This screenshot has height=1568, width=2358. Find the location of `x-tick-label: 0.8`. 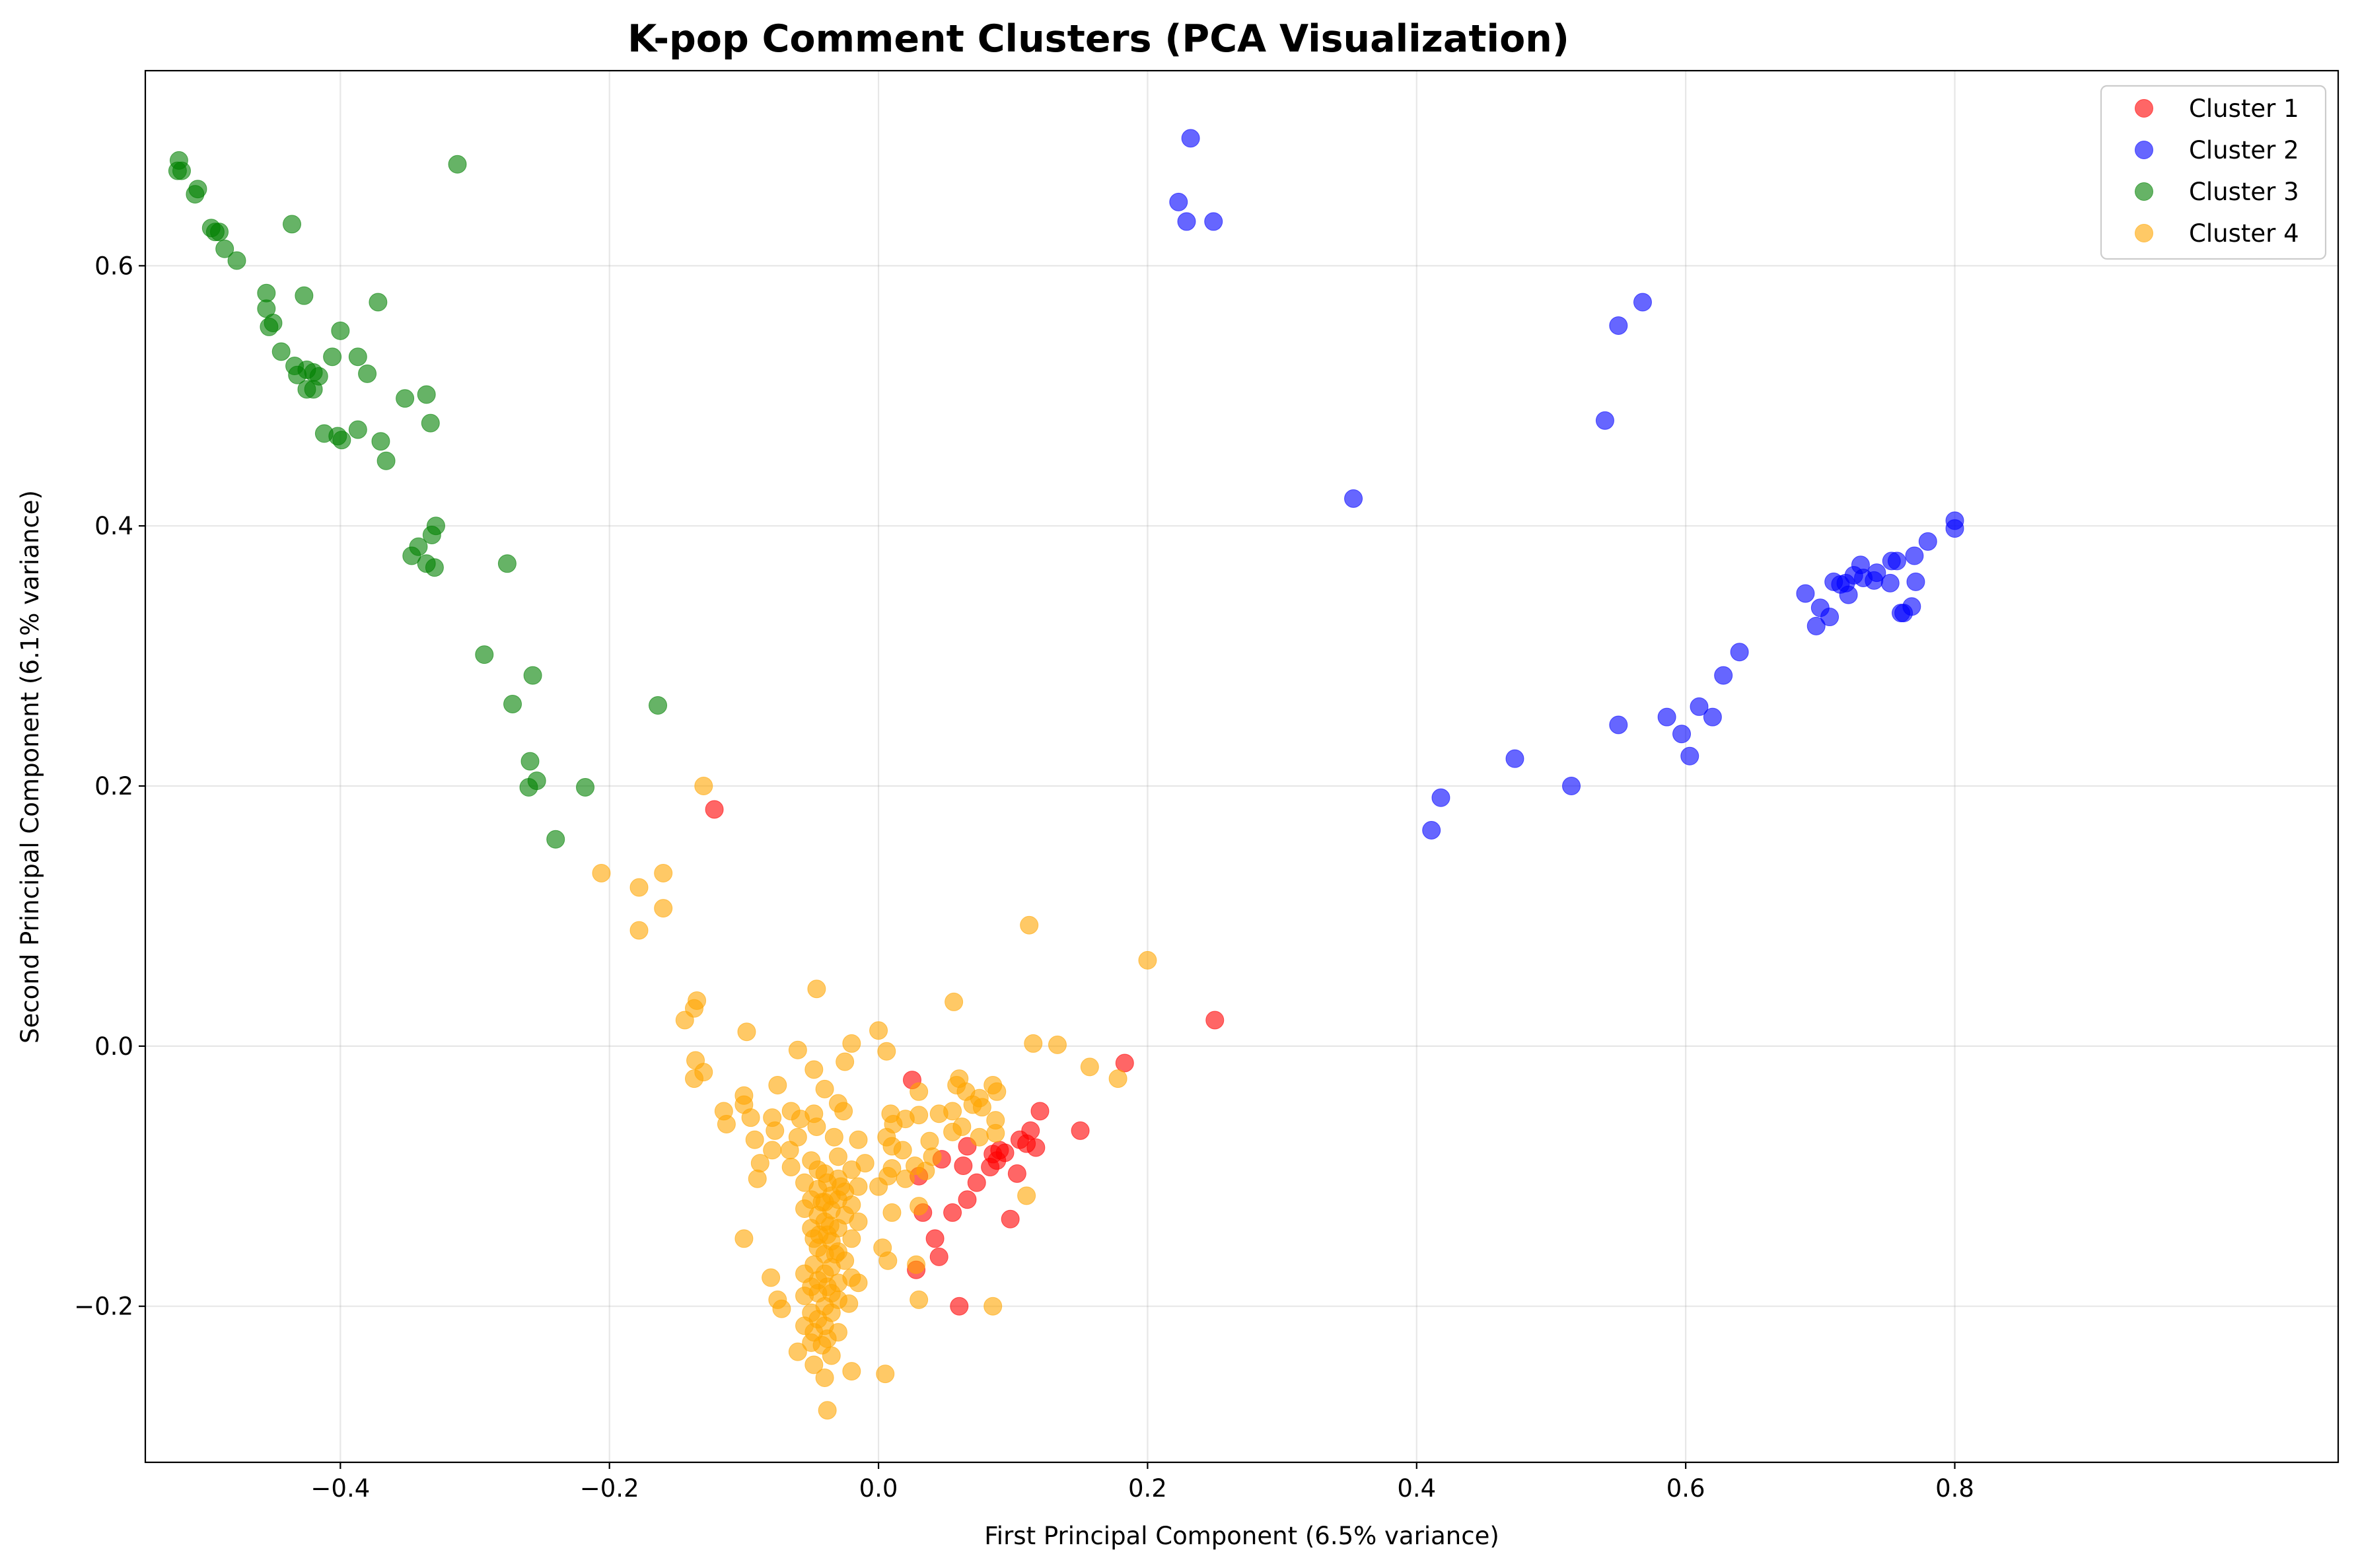

x-tick-label: 0.8 is located at coordinates (1954, 1488).